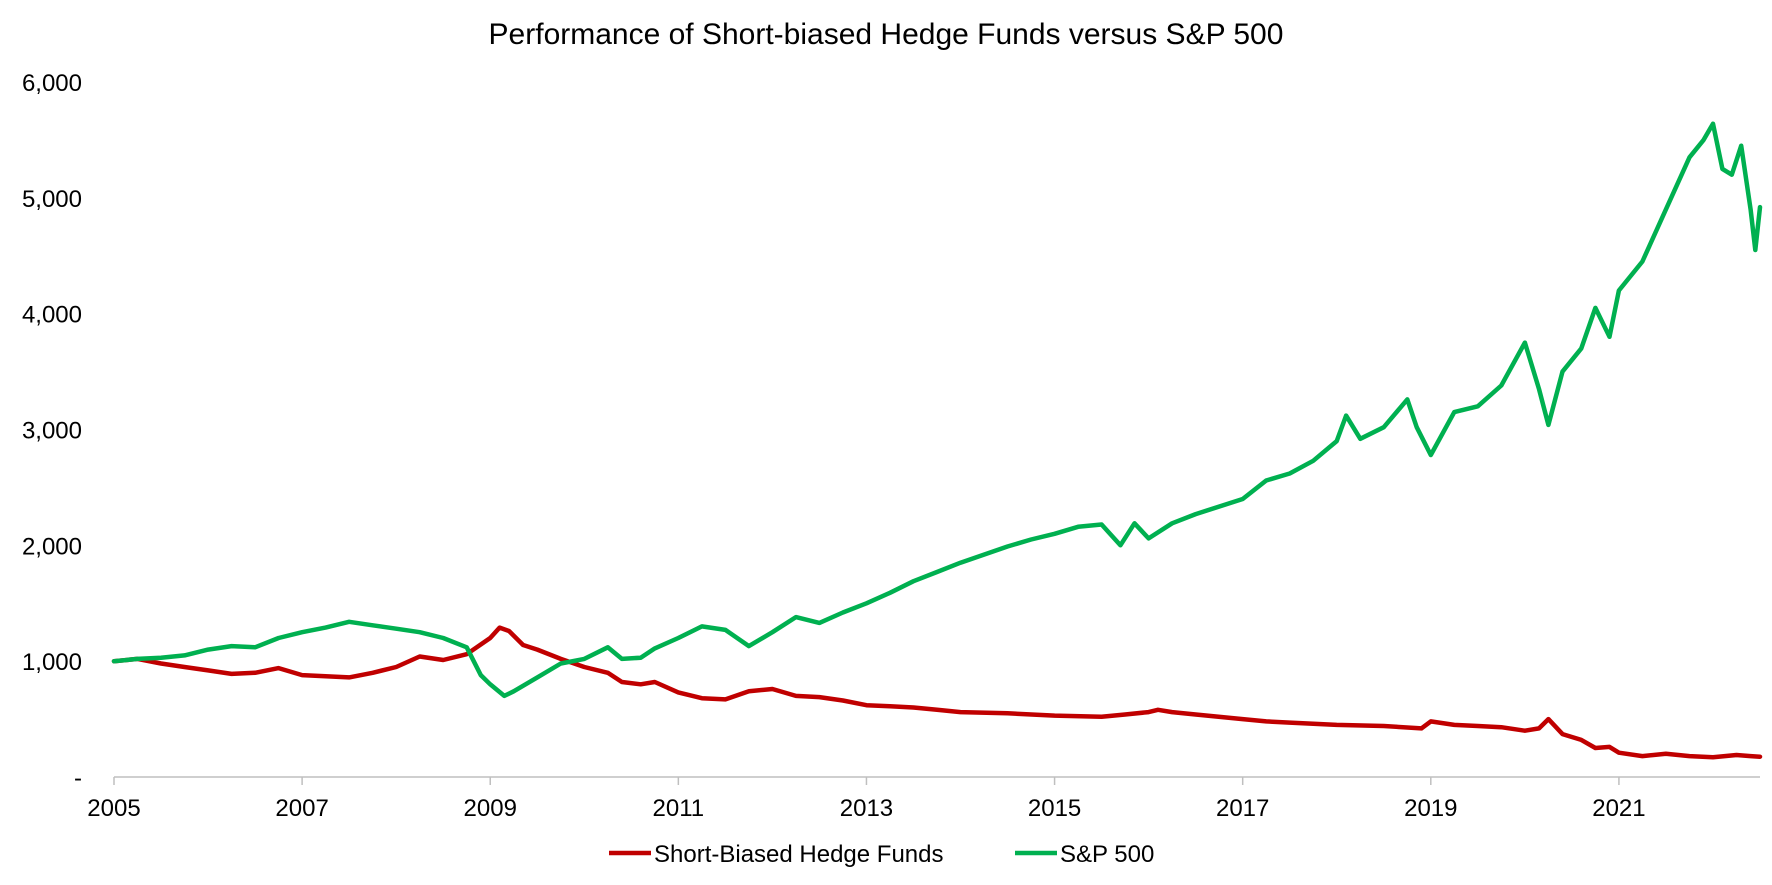  What do you see at coordinates (799, 854) in the screenshot?
I see `legend-label: Short-Biased Hedge Funds` at bounding box center [799, 854].